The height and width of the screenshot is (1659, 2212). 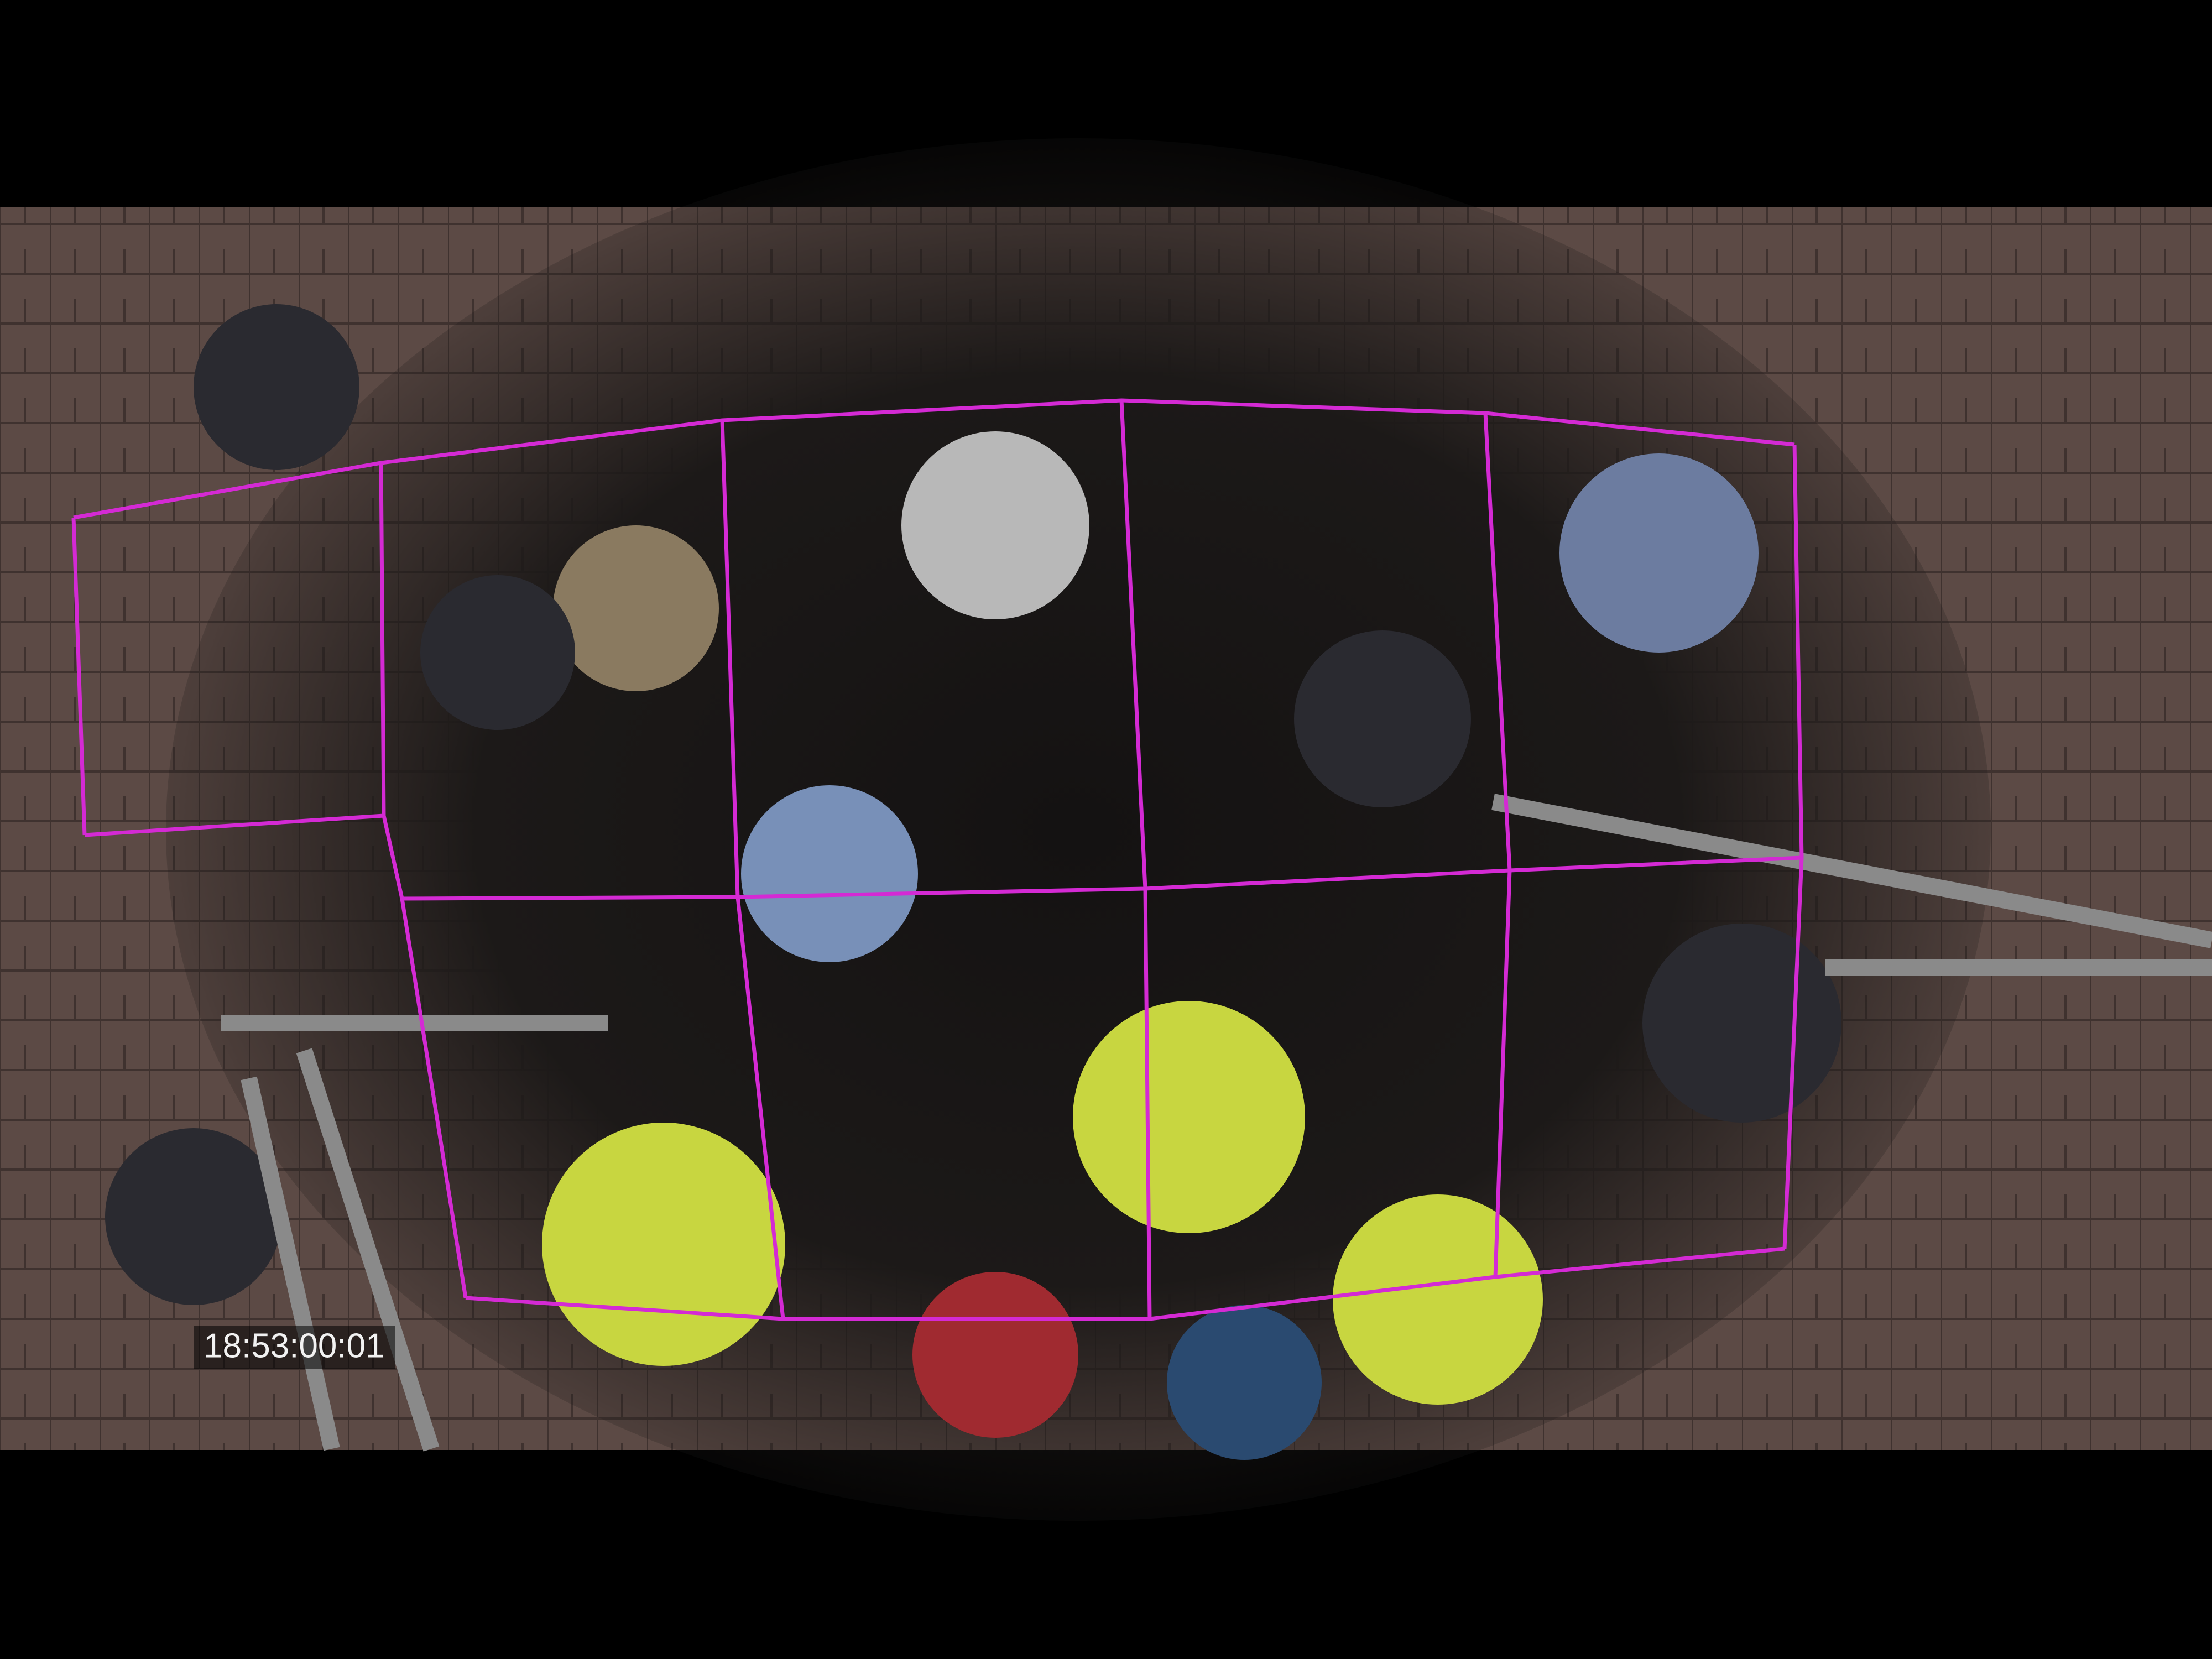 I want to click on timestamp-box, so click(x=295, y=1348).